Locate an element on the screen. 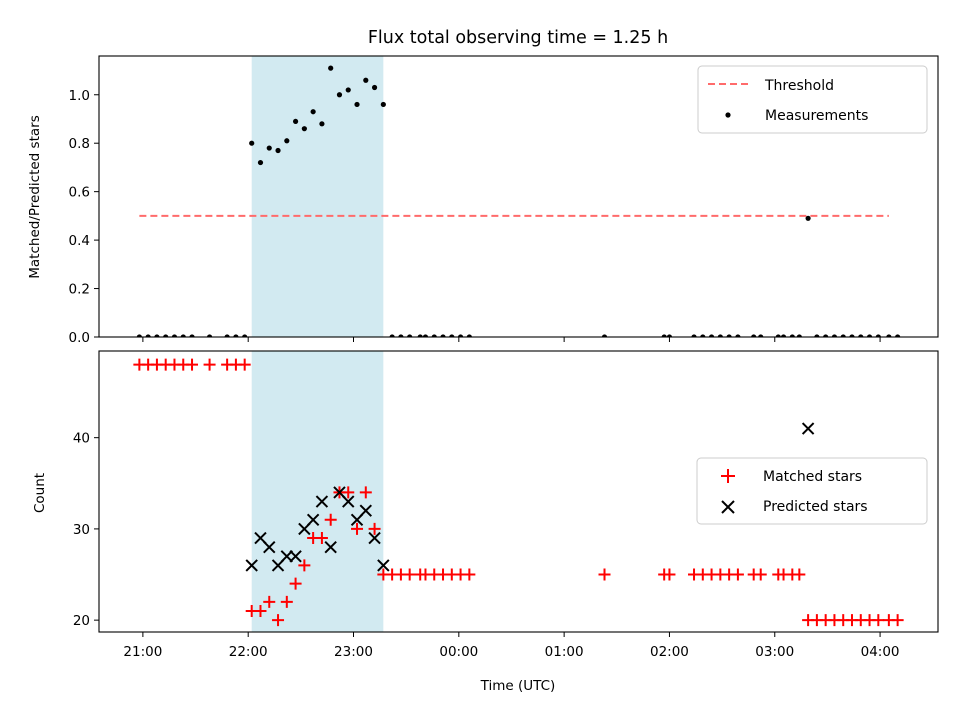 The image size is (960, 720). predicted-stars-legend-marker is located at coordinates (728, 507).